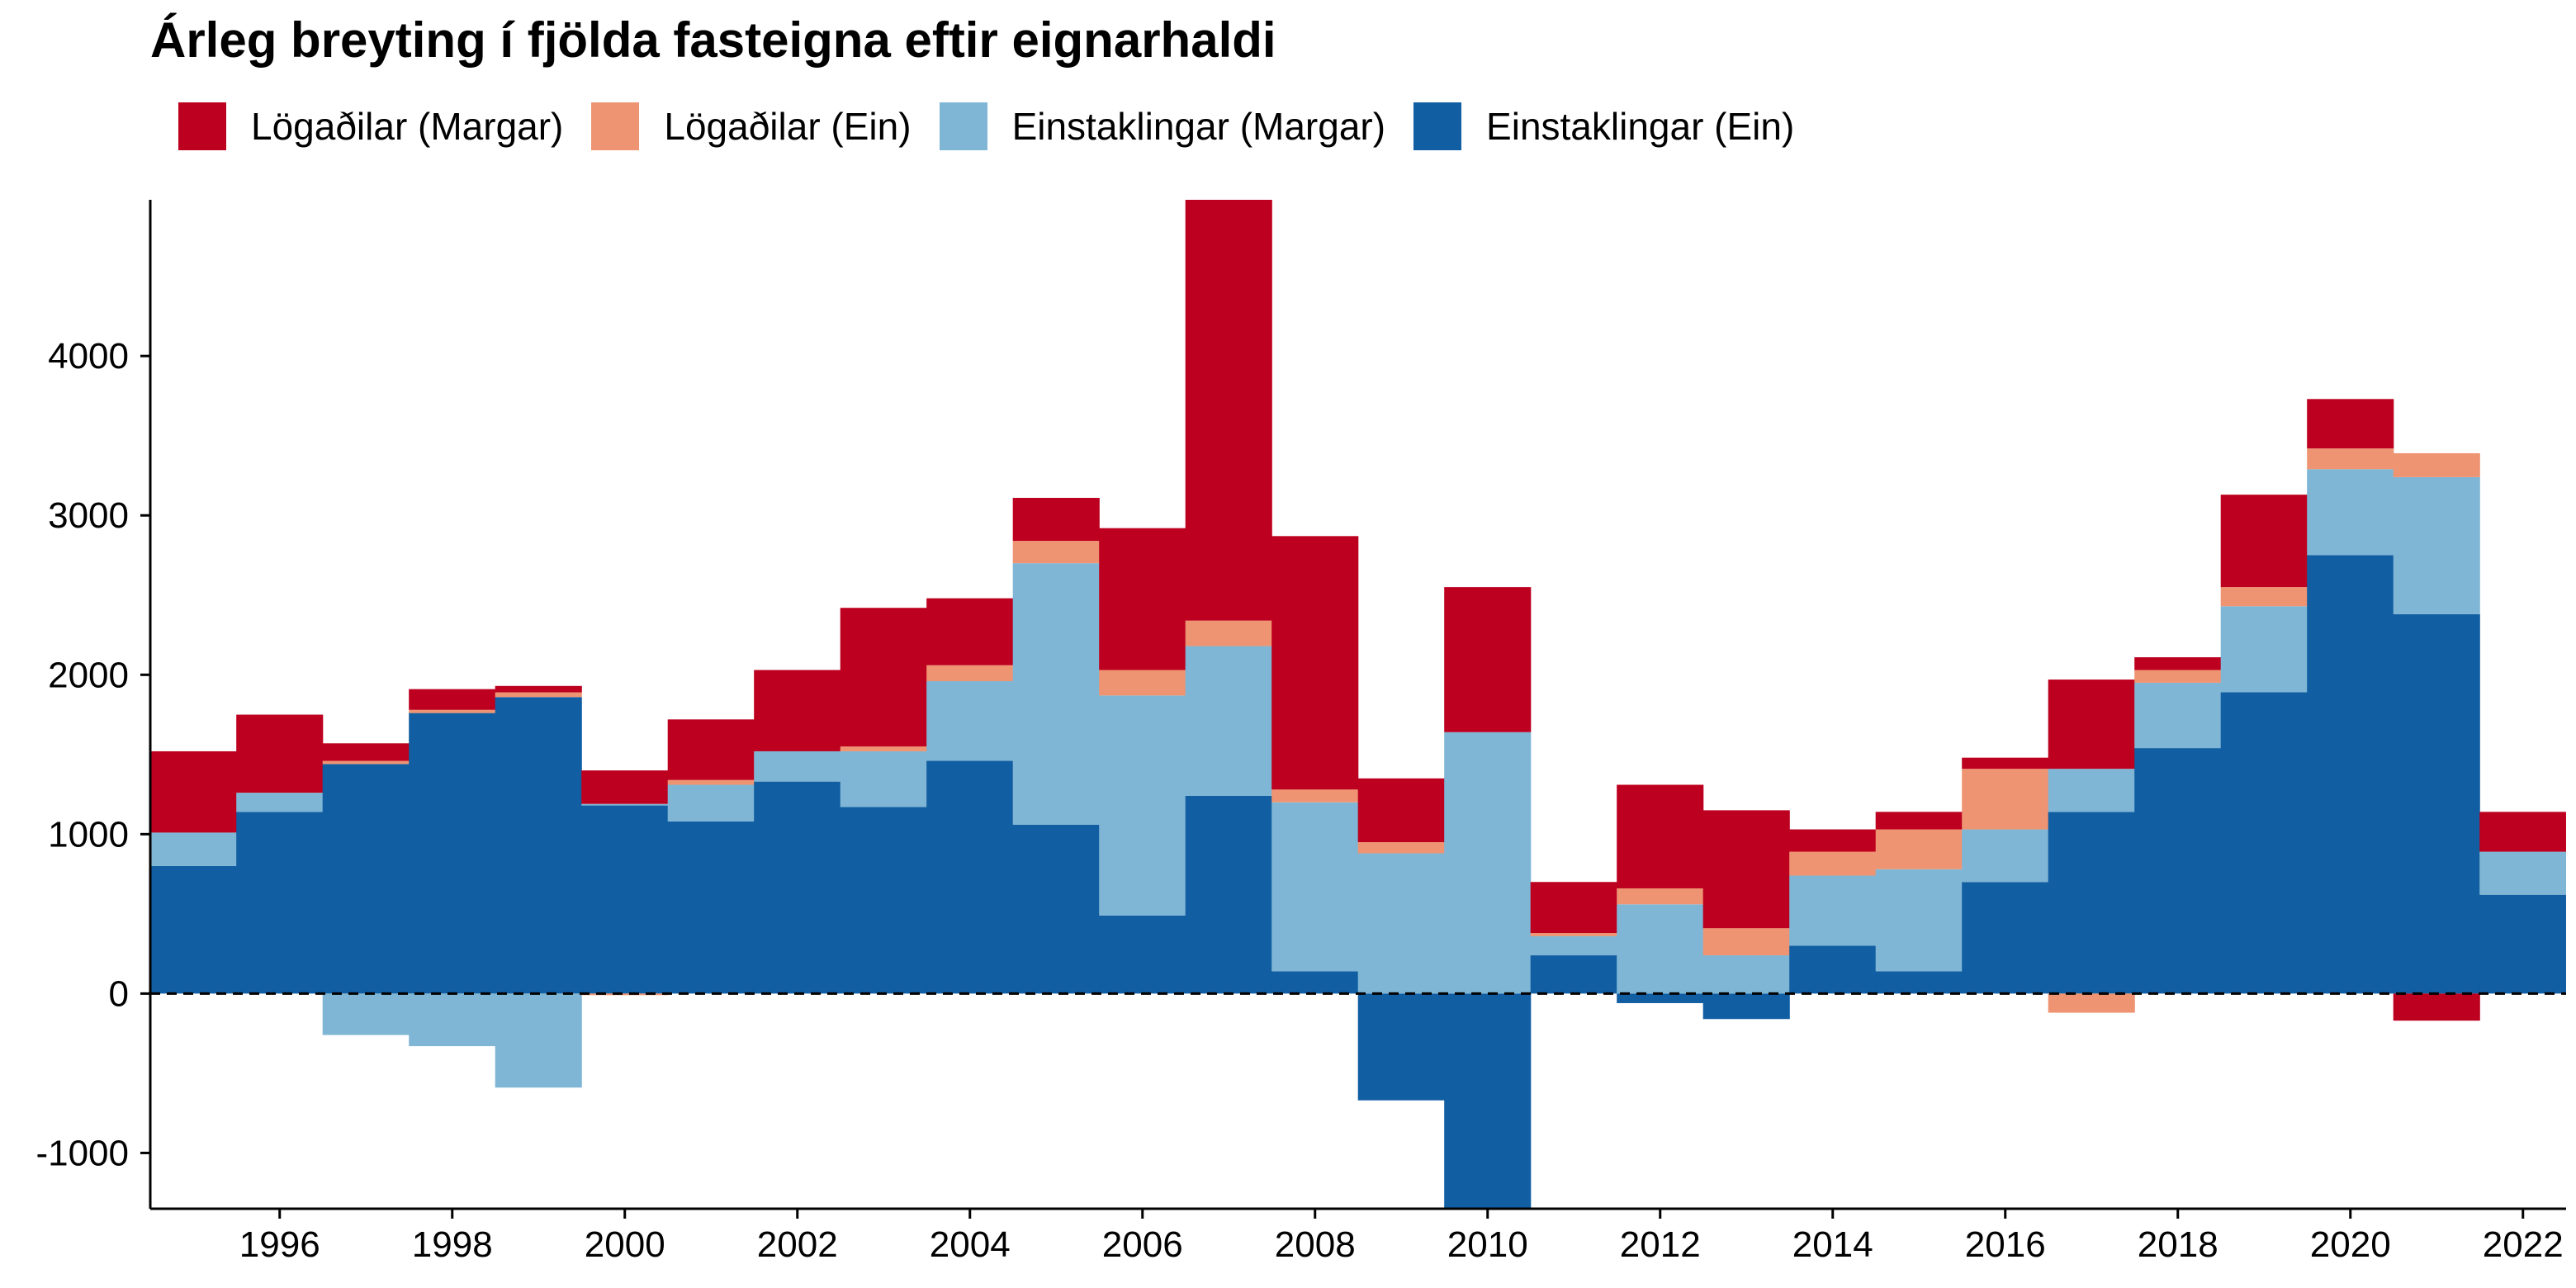  I want to click on y-tick-label: 4000, so click(88, 356).